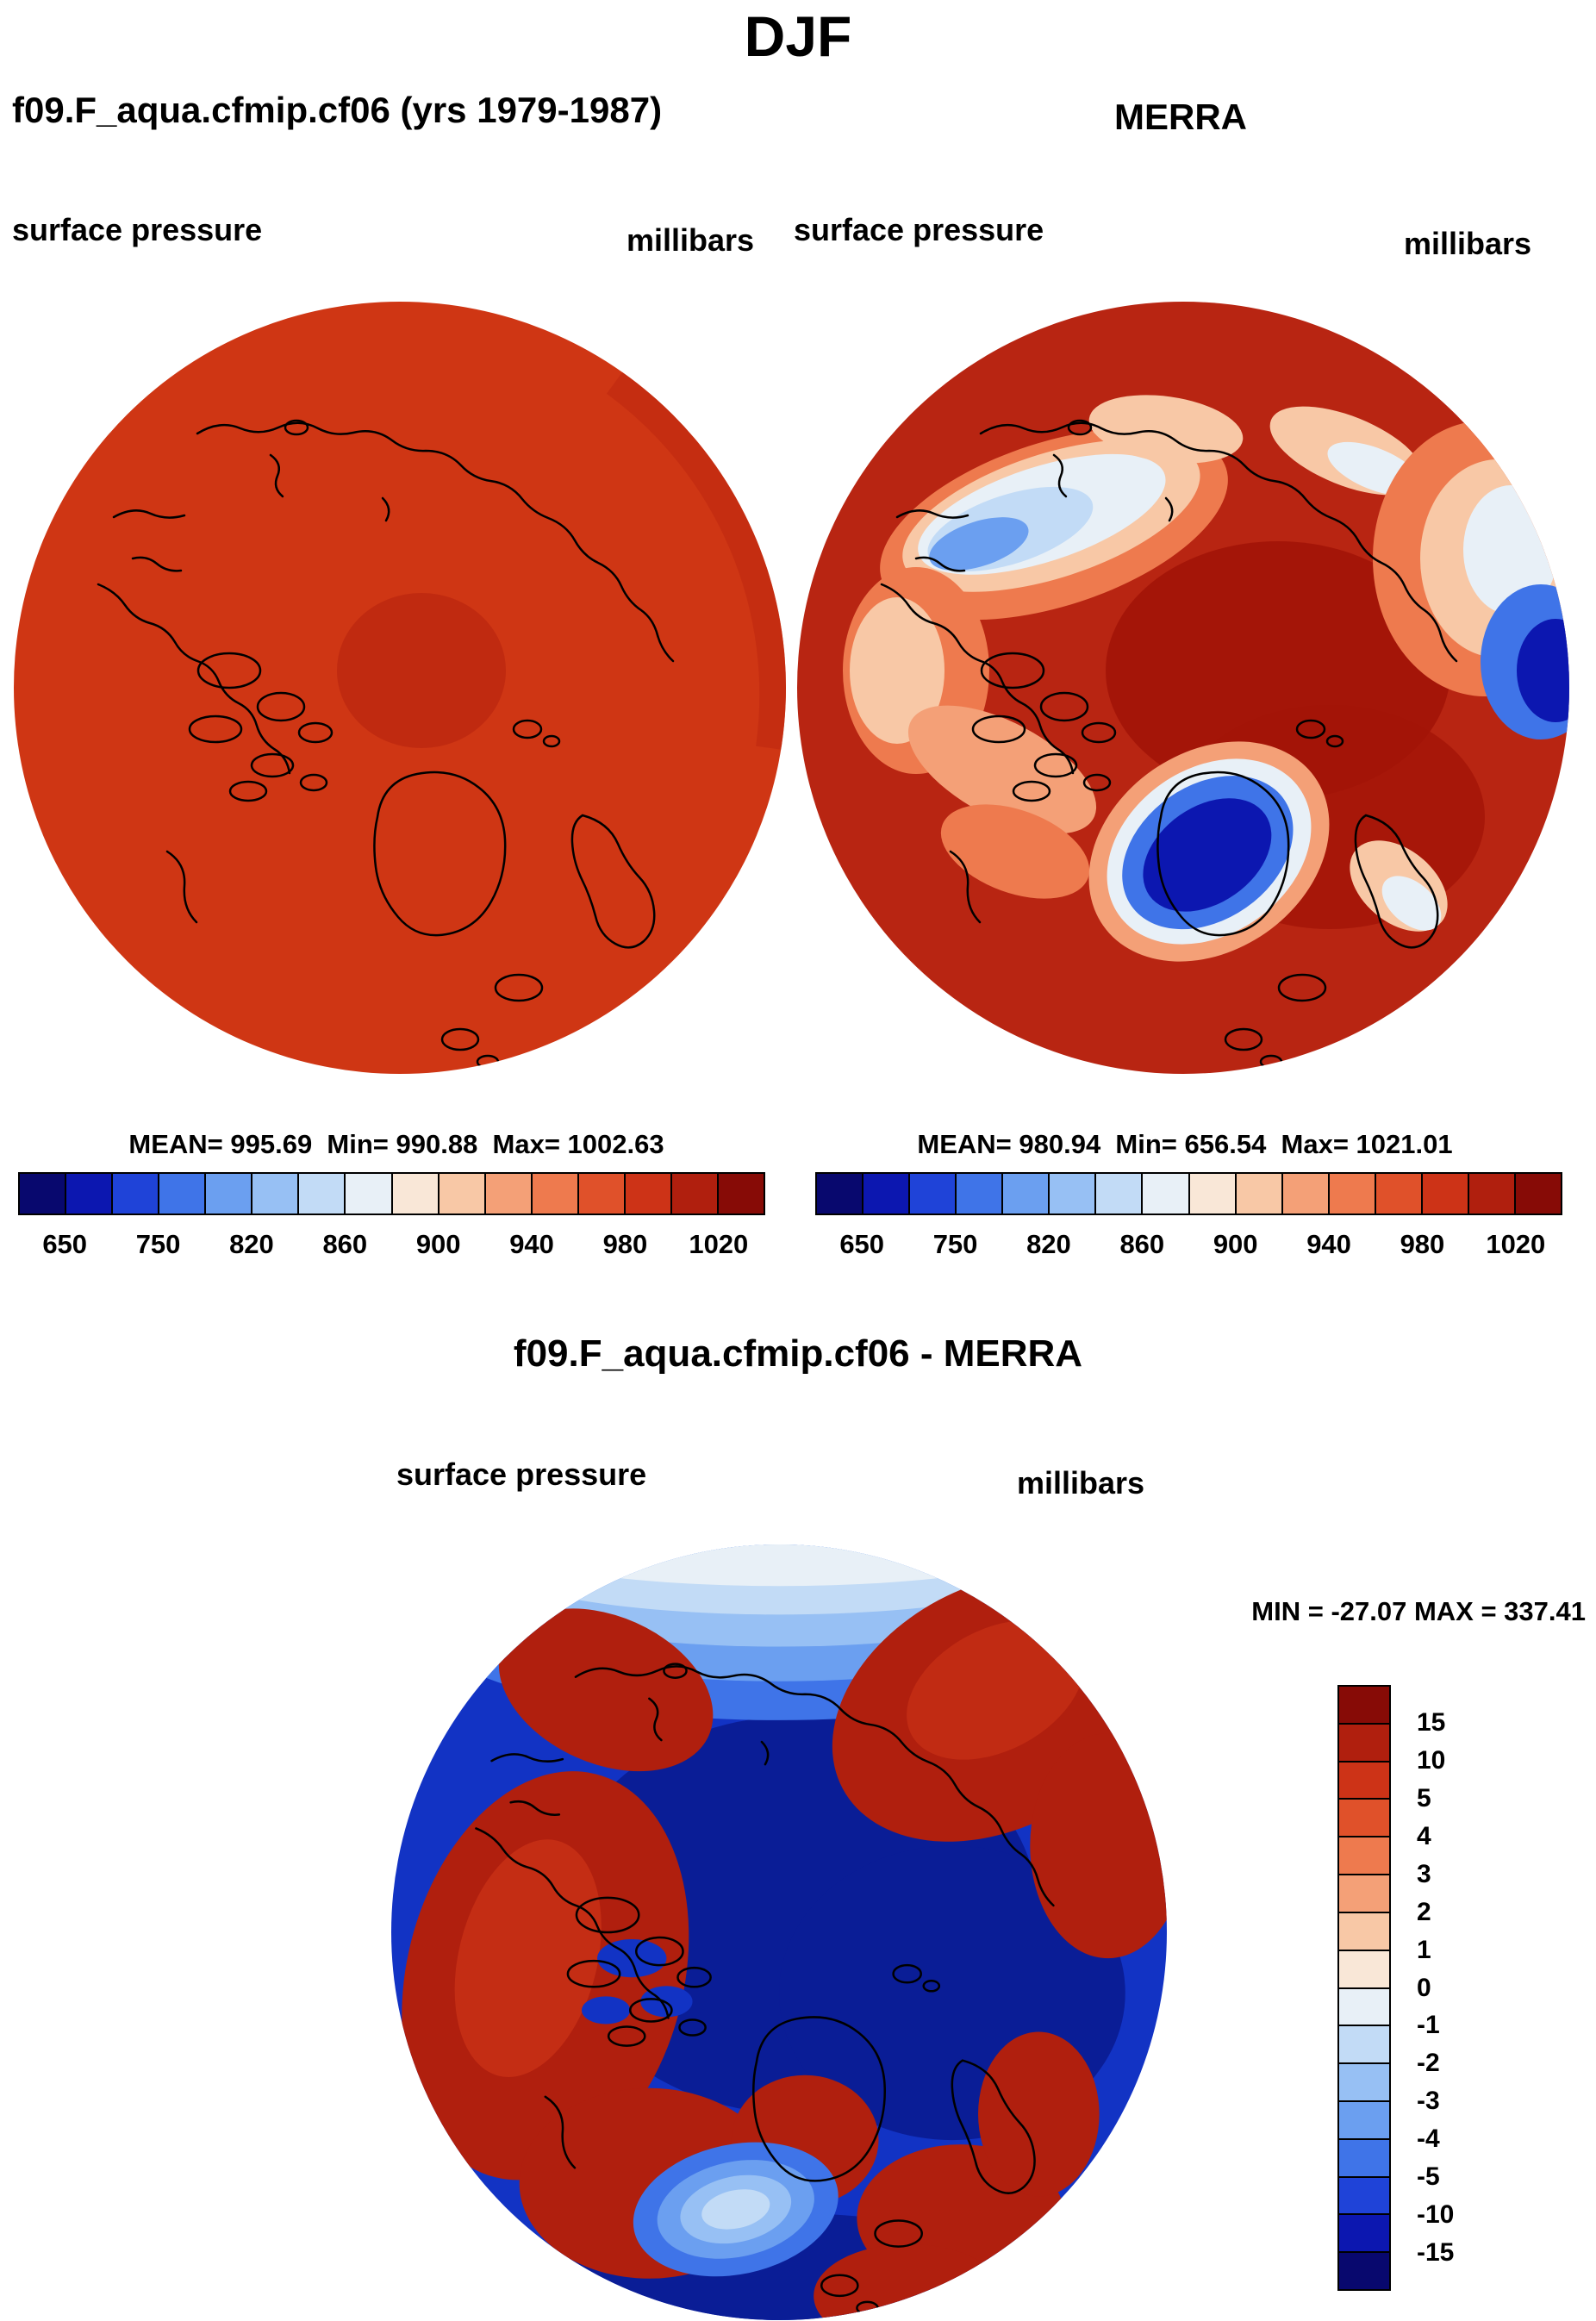 This screenshot has width=1596, height=2321. What do you see at coordinates (1185, 1144) in the screenshot?
I see `obs-stats: MEAN= 980.94 Min= 656.54 Max= 1021.01` at bounding box center [1185, 1144].